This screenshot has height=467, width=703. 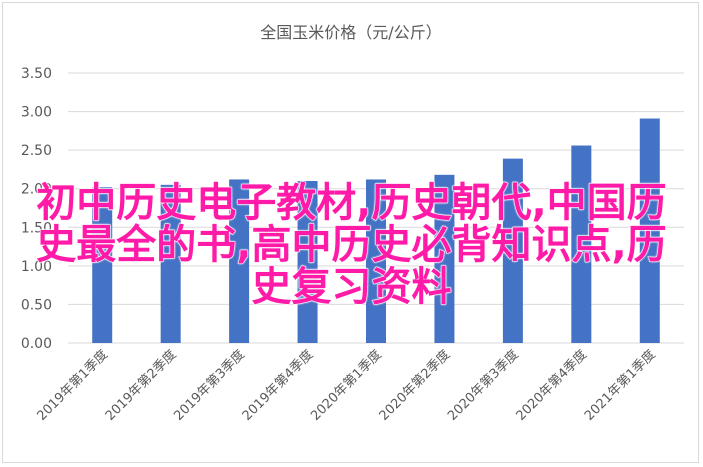 I want to click on x-tick-label: 2021年第1季度, so click(x=619, y=385).